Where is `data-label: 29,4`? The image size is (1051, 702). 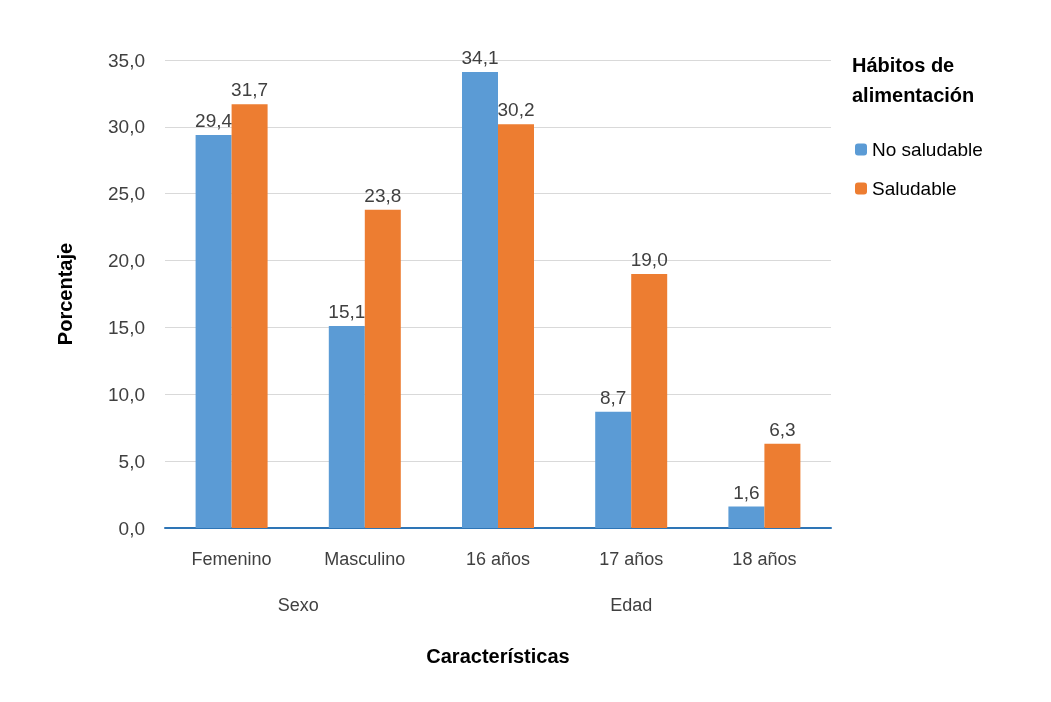
data-label: 29,4 is located at coordinates (214, 120).